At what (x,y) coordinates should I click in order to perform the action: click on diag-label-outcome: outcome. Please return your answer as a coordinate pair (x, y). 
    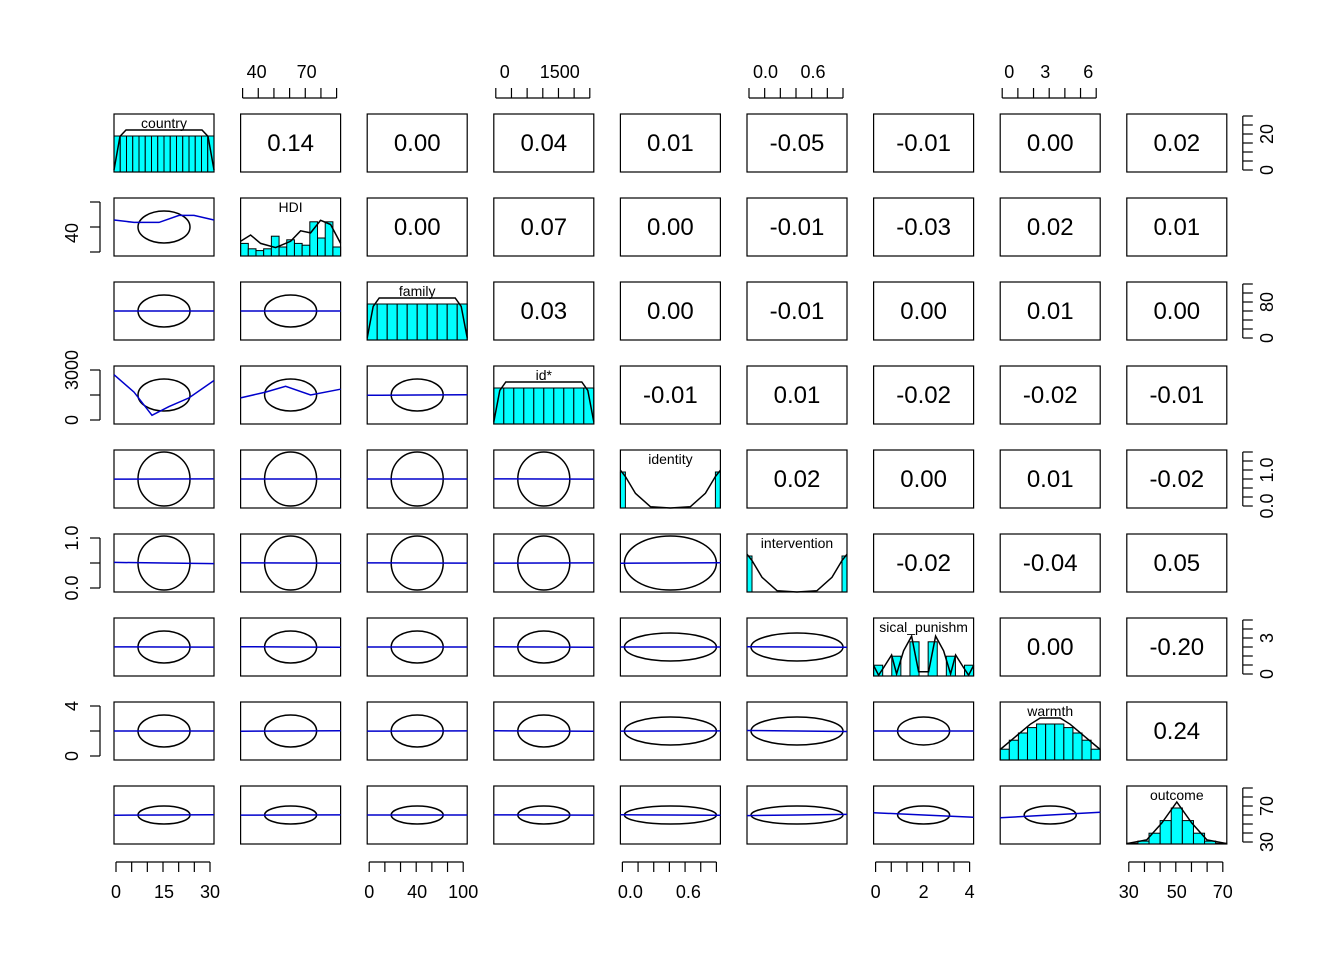
    Looking at the image, I should click on (1177, 795).